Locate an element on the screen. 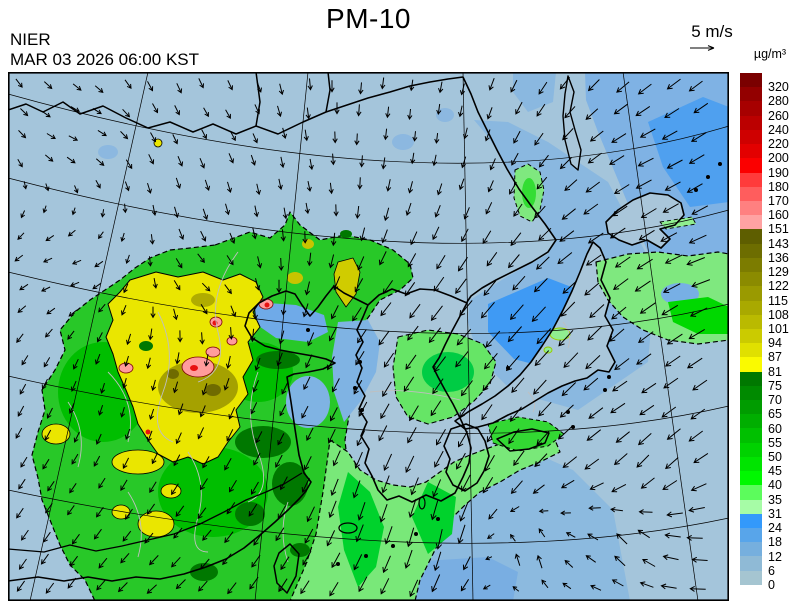  plume-primorye-core is located at coordinates (529, 193).